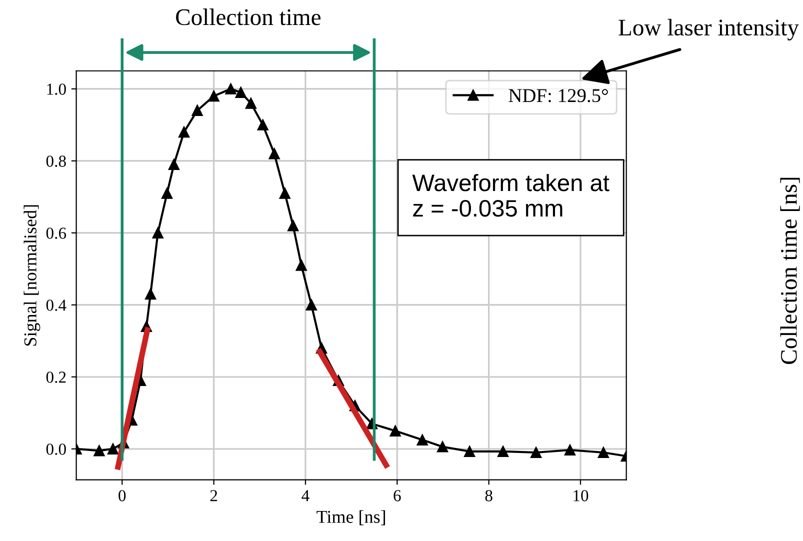 The height and width of the screenshot is (541, 803). I want to click on text: Collection time [ns], so click(790, 271).